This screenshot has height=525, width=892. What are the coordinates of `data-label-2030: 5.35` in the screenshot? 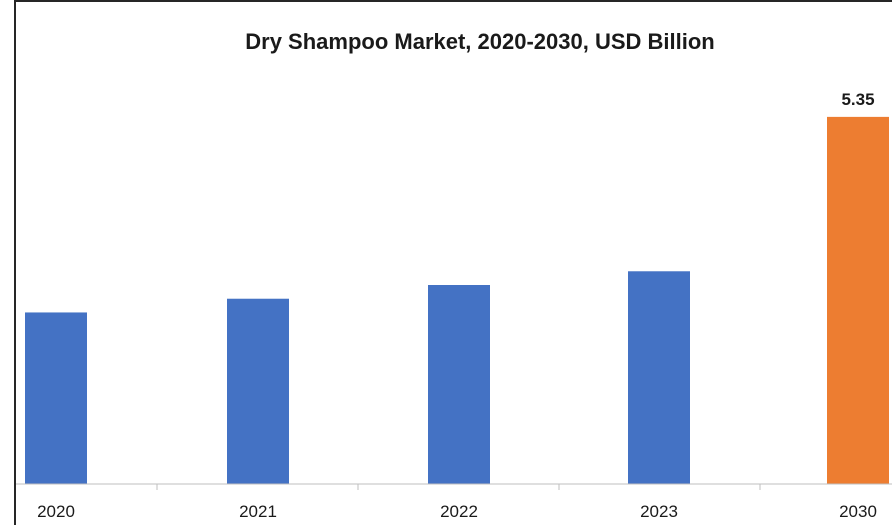 It's located at (857, 99).